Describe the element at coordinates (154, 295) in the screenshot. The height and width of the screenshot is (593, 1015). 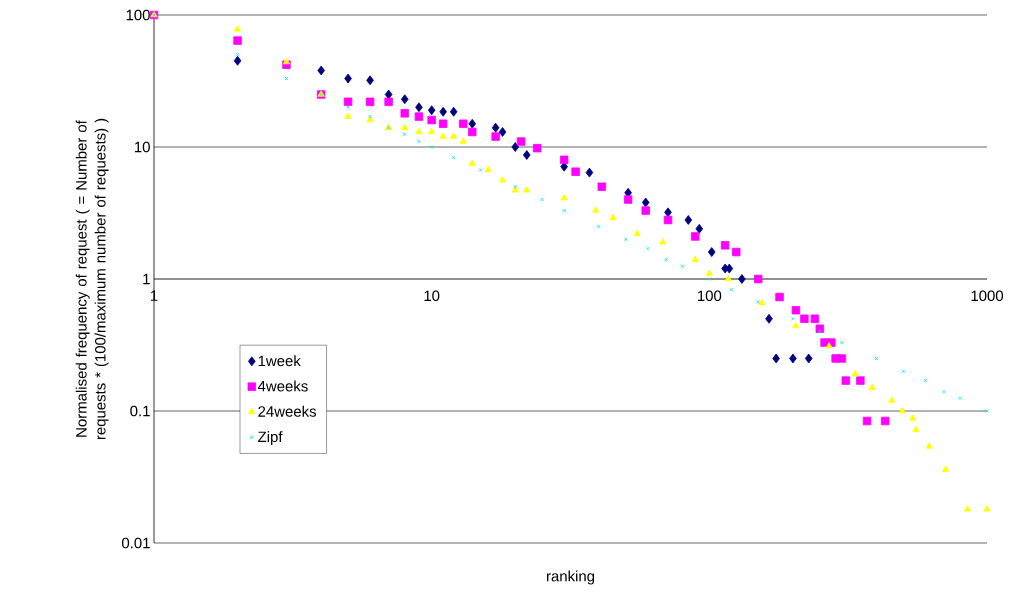
I see `x-tick-label: 1` at that location.